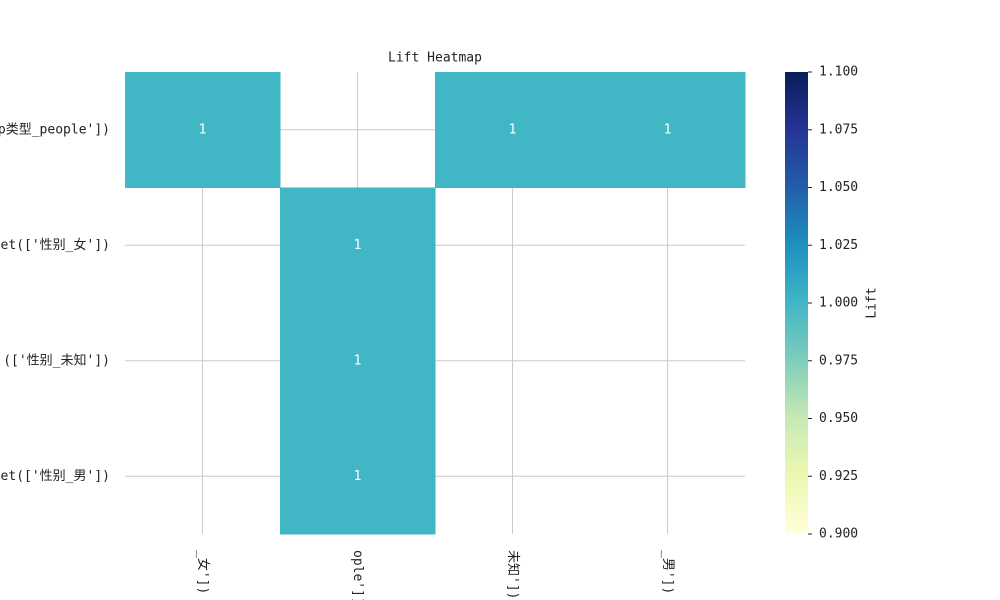  What do you see at coordinates (357, 575) in the screenshot?
I see `x-tick-label: ople'])` at bounding box center [357, 575].